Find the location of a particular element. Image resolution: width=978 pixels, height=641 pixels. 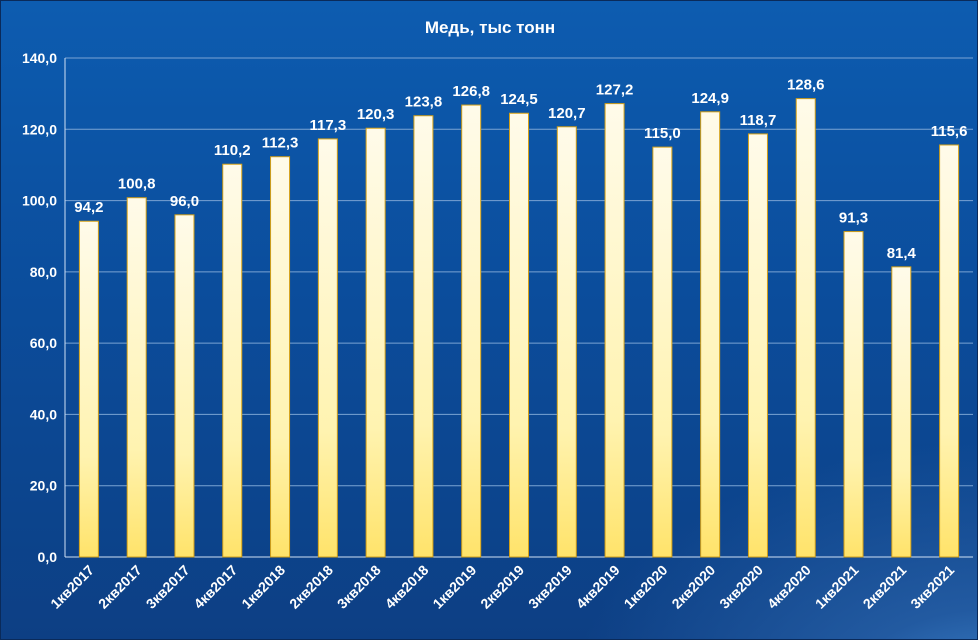

bar-2кв2021 is located at coordinates (901, 412).